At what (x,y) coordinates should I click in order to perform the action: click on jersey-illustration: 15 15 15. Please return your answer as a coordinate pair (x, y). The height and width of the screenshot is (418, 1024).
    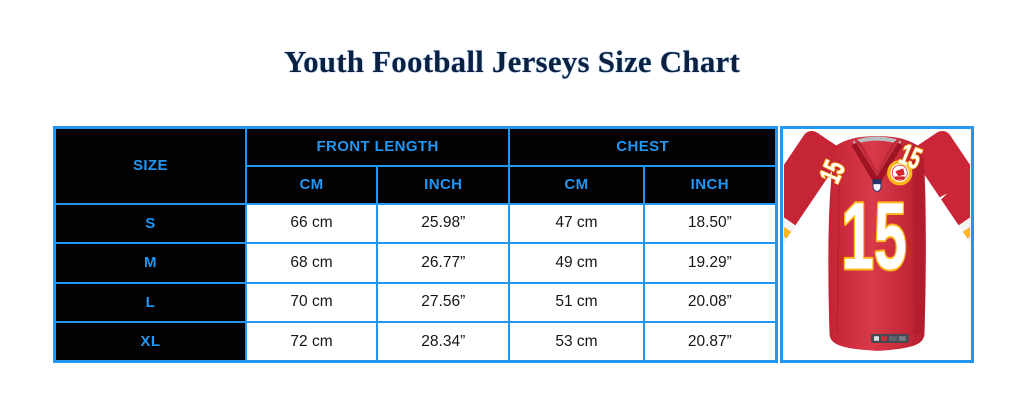
    Looking at the image, I should click on (877, 240).